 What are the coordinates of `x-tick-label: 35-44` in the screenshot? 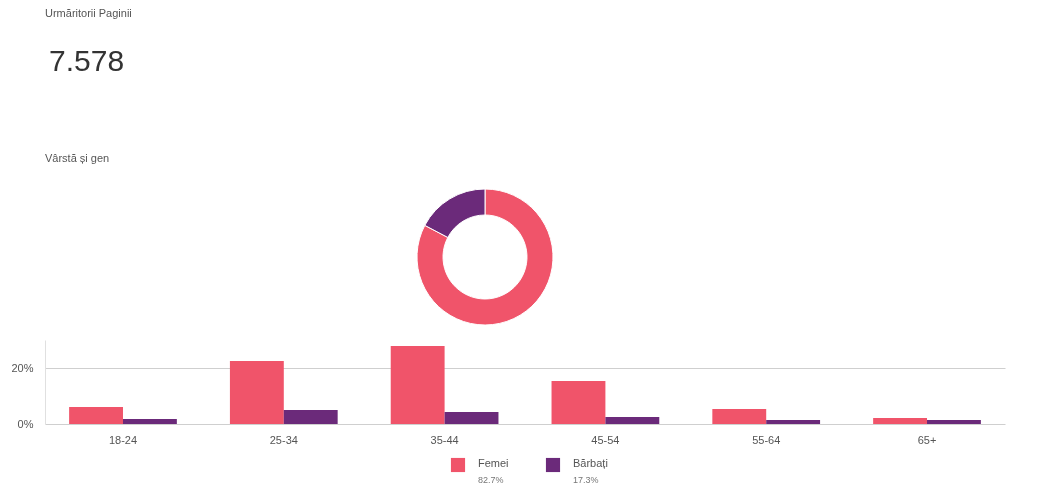 It's located at (444, 439).